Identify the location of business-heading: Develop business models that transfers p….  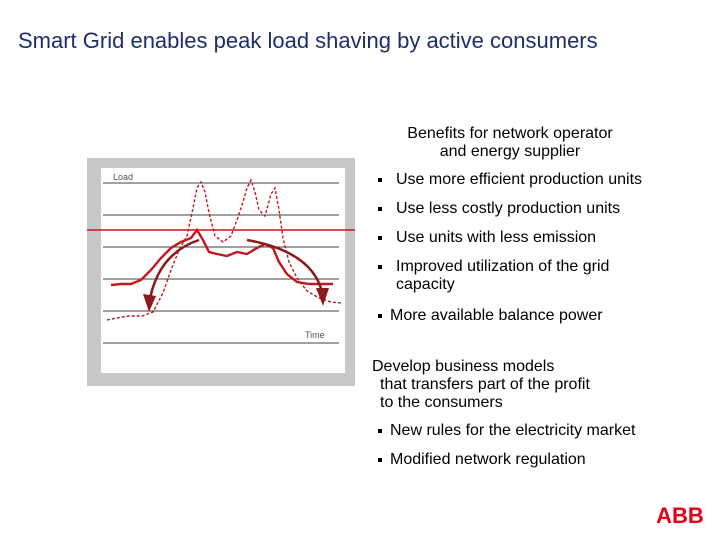
(481, 384).